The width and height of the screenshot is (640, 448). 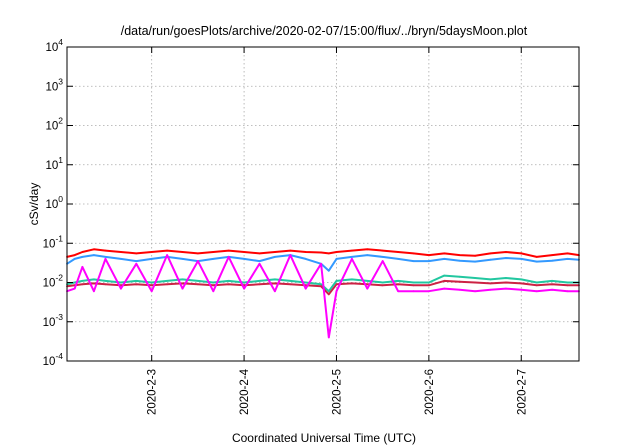 What do you see at coordinates (54, 84) in the screenshot?
I see `y-tick-label: 10³` at bounding box center [54, 84].